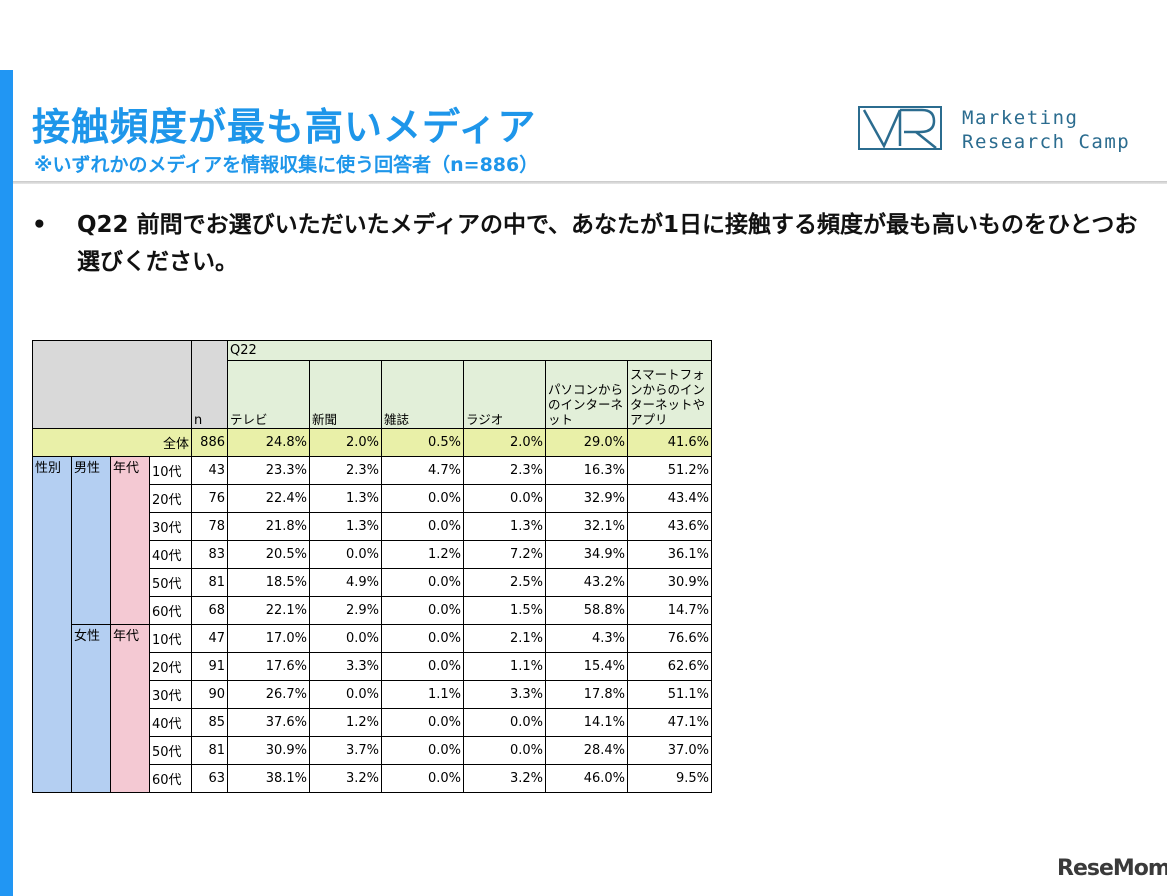 The image size is (1167, 896). I want to click on percent-value: 1.1%, so click(504, 666).